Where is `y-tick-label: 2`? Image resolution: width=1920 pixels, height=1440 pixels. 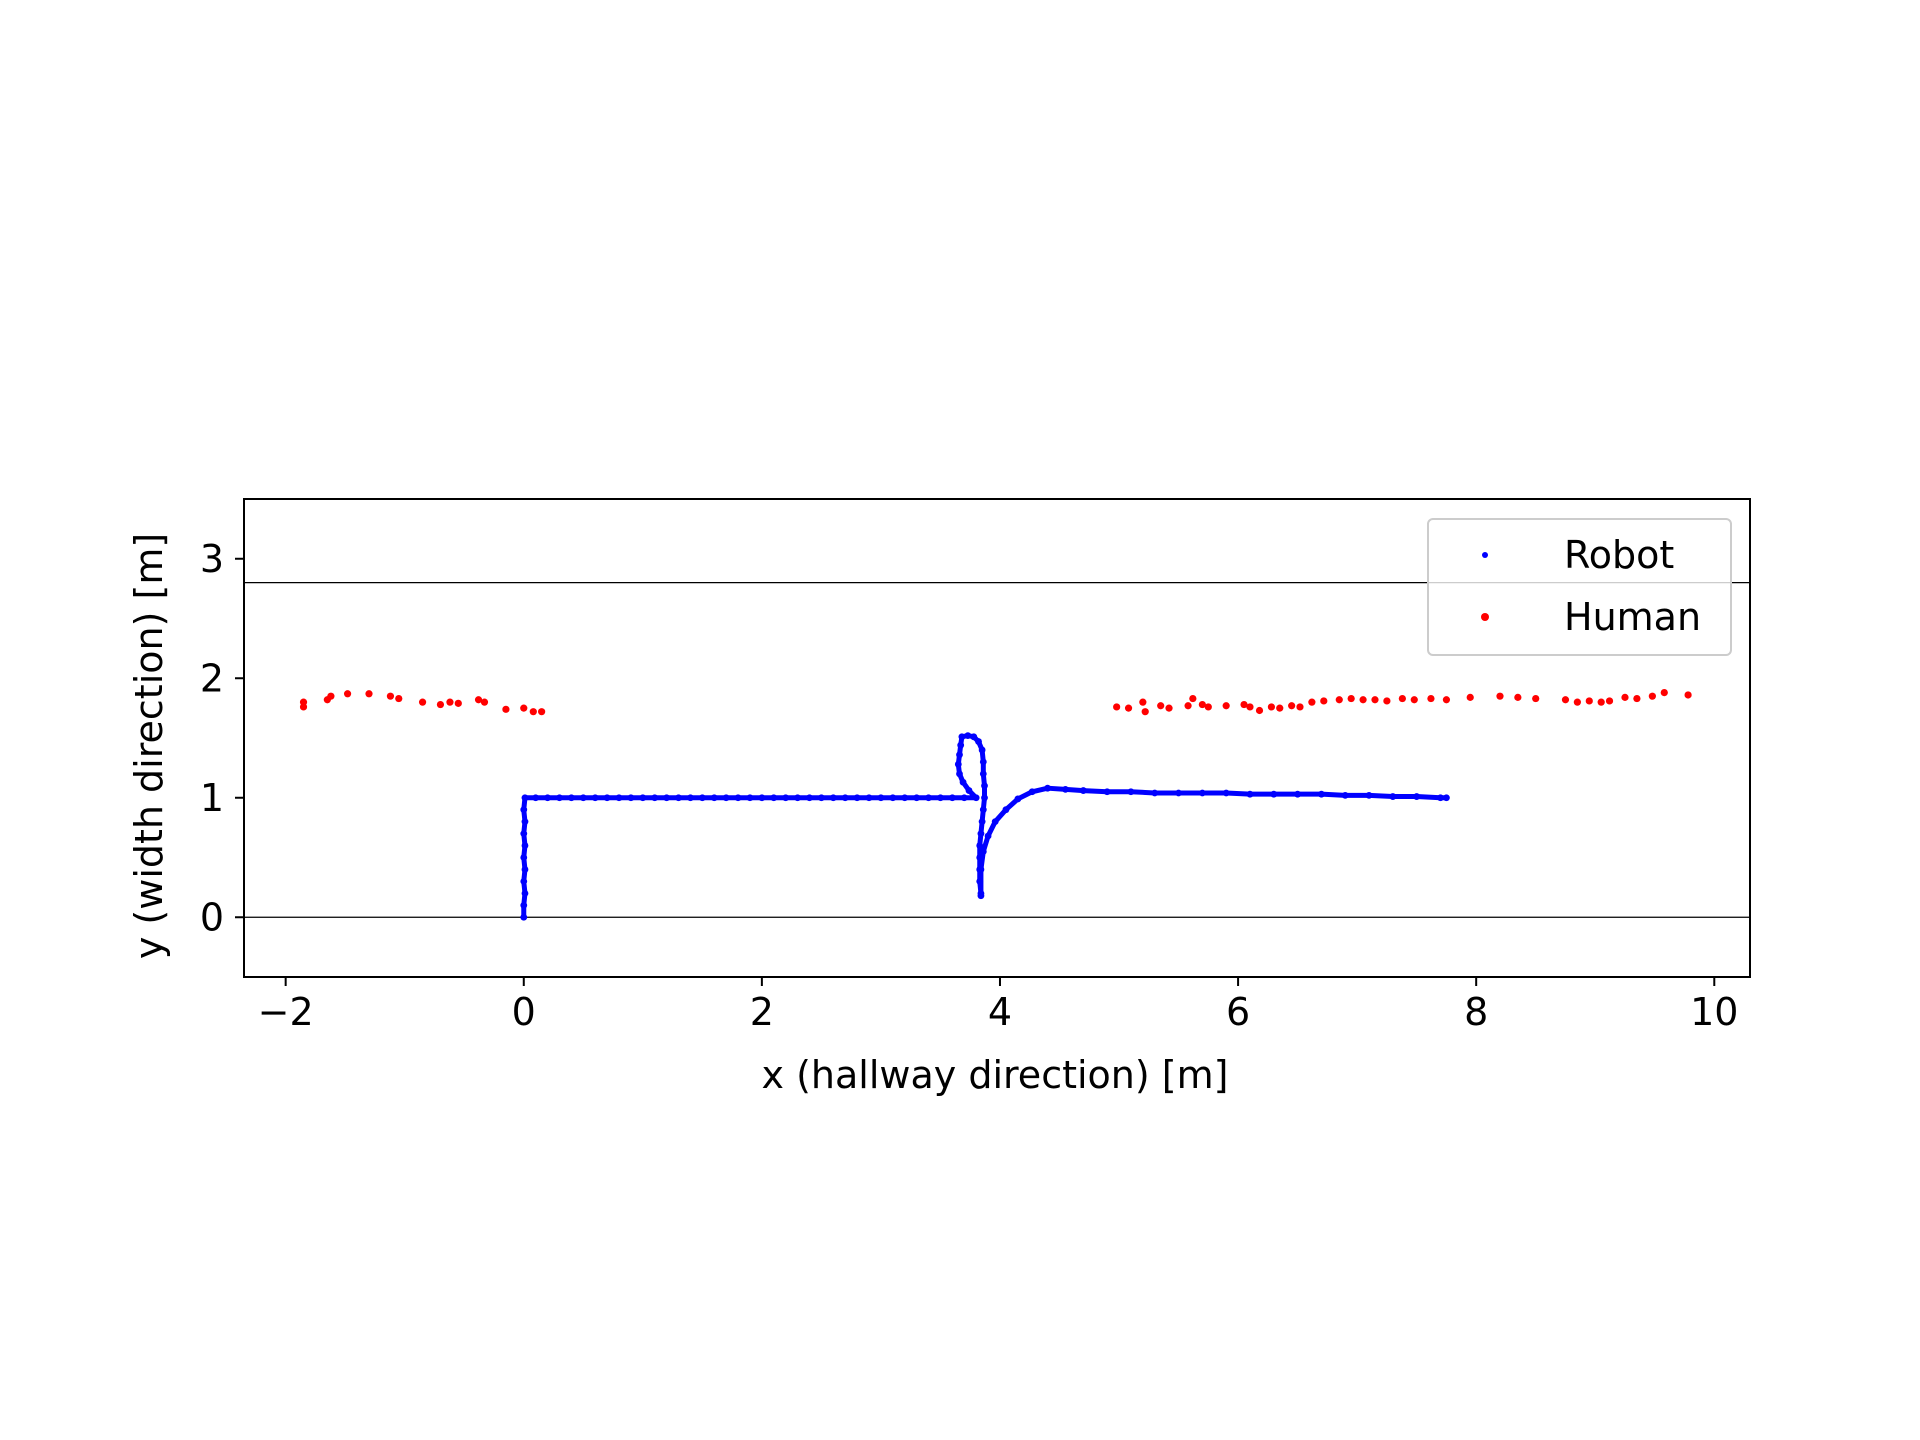
y-tick-label: 2 is located at coordinates (212, 678).